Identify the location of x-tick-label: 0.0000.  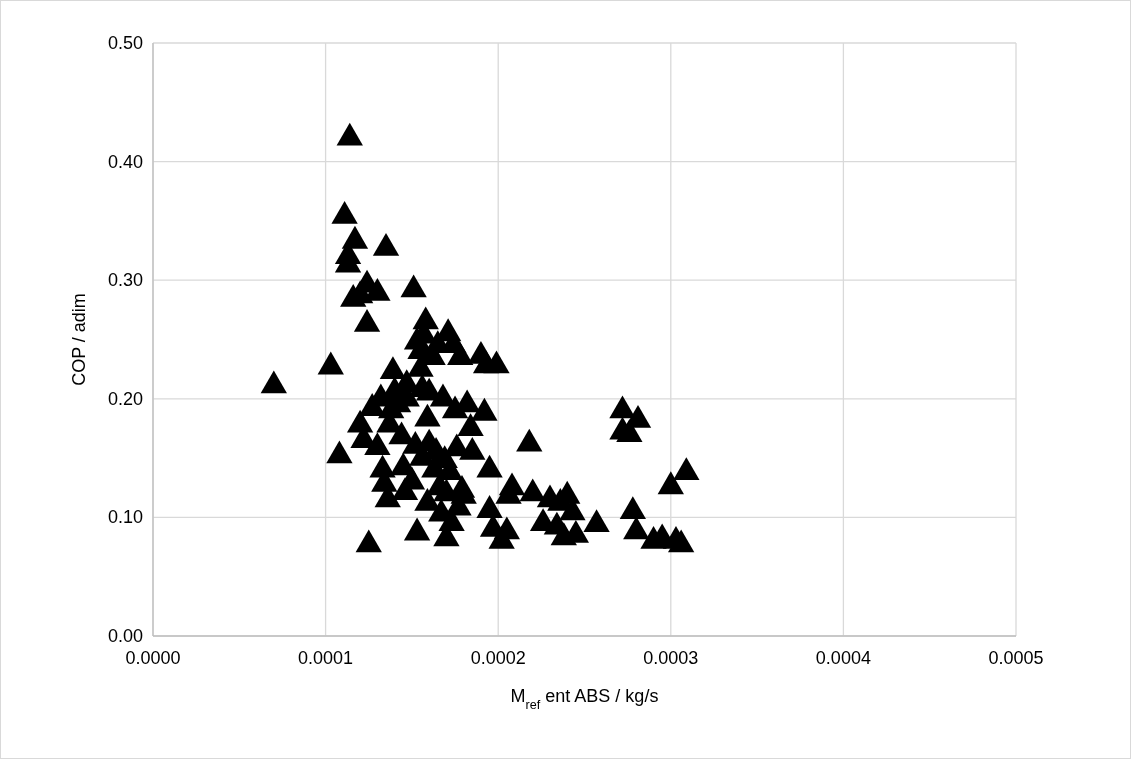
(153, 658).